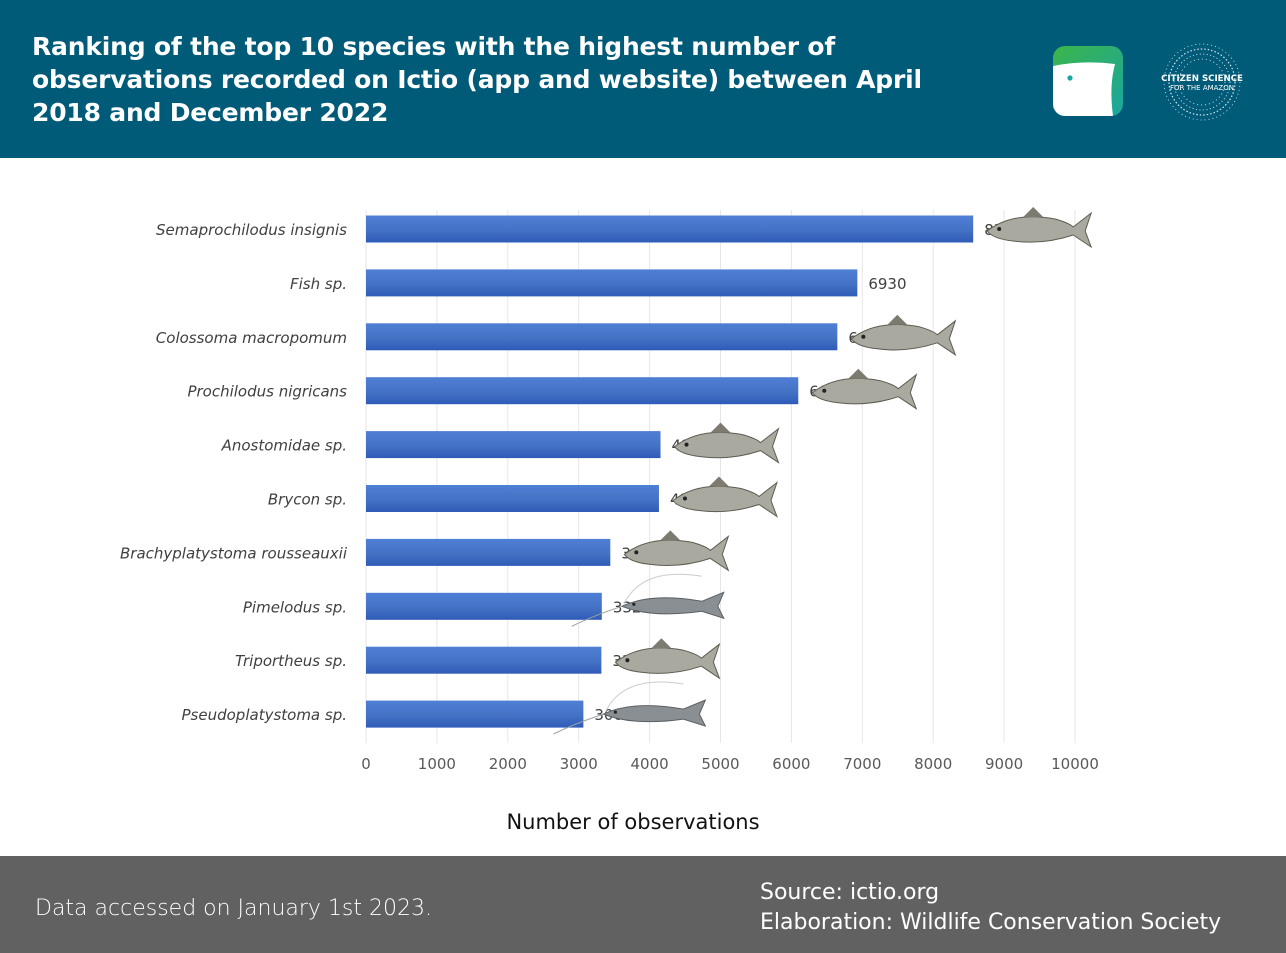  I want to click on x-tick-label: 4000, so click(650, 764).